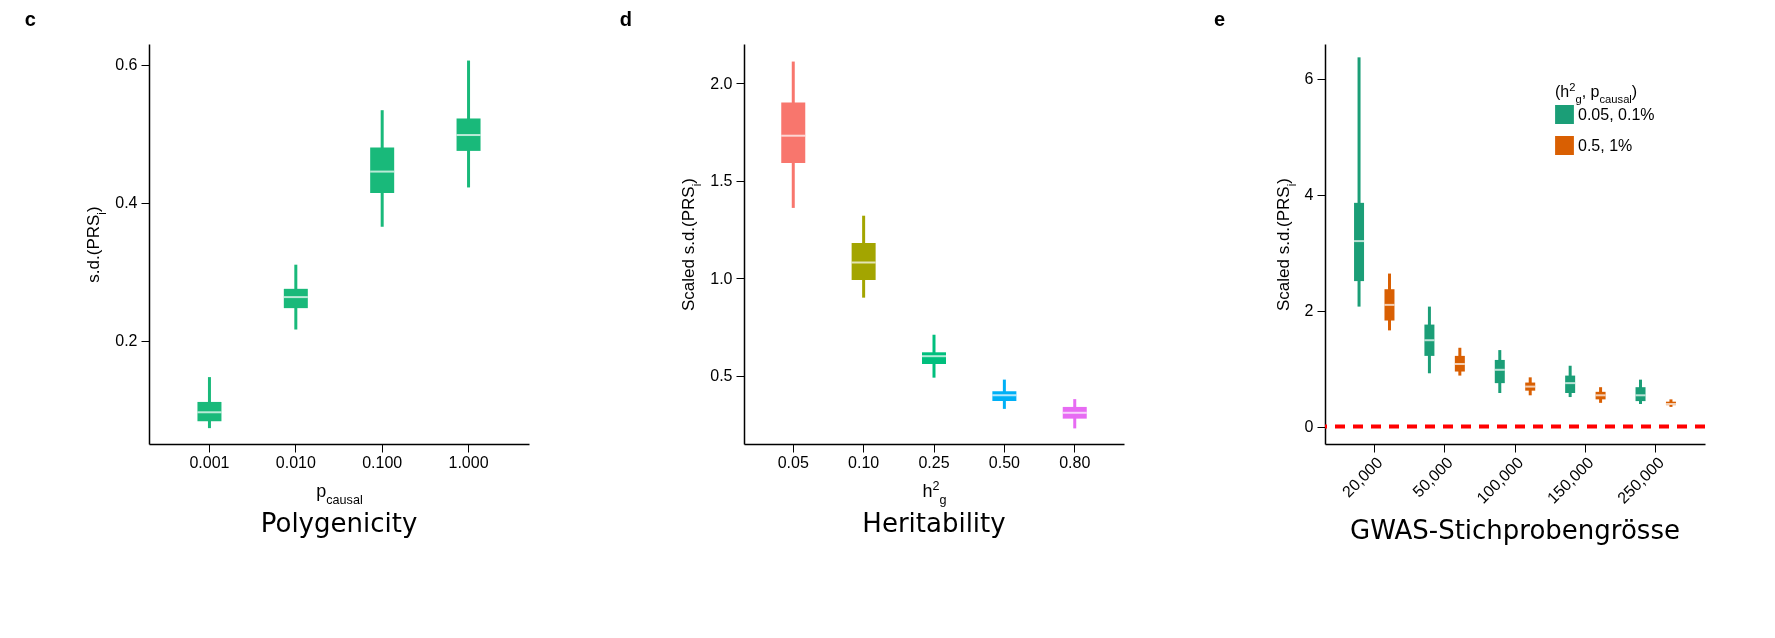 The height and width of the screenshot is (638, 1775). What do you see at coordinates (1220, 19) in the screenshot?
I see `chart-title: e` at bounding box center [1220, 19].